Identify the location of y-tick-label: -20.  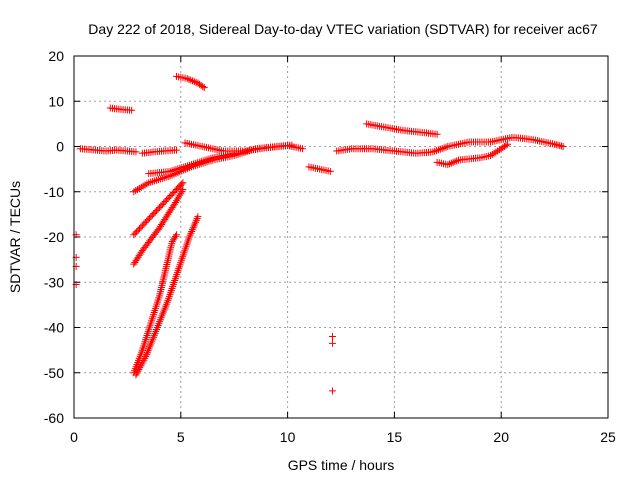
(54, 237).